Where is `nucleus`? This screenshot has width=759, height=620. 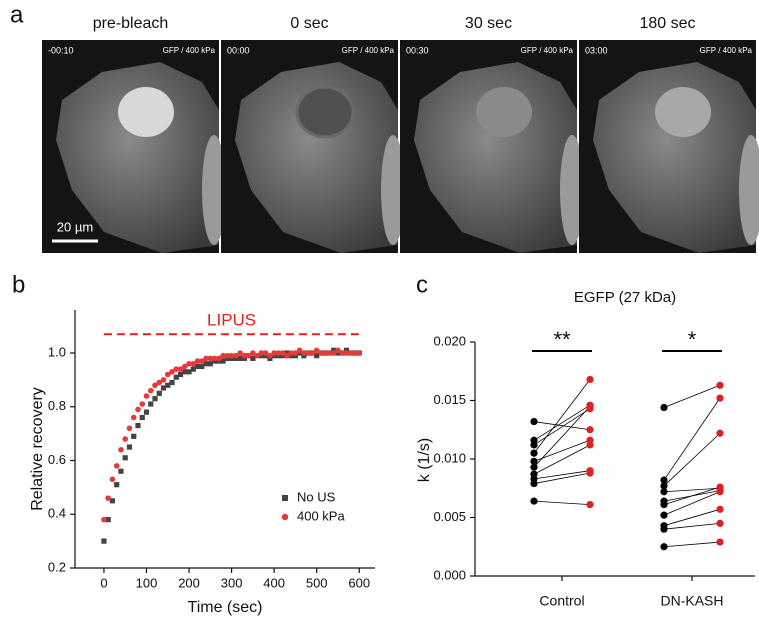
nucleus is located at coordinates (325, 112).